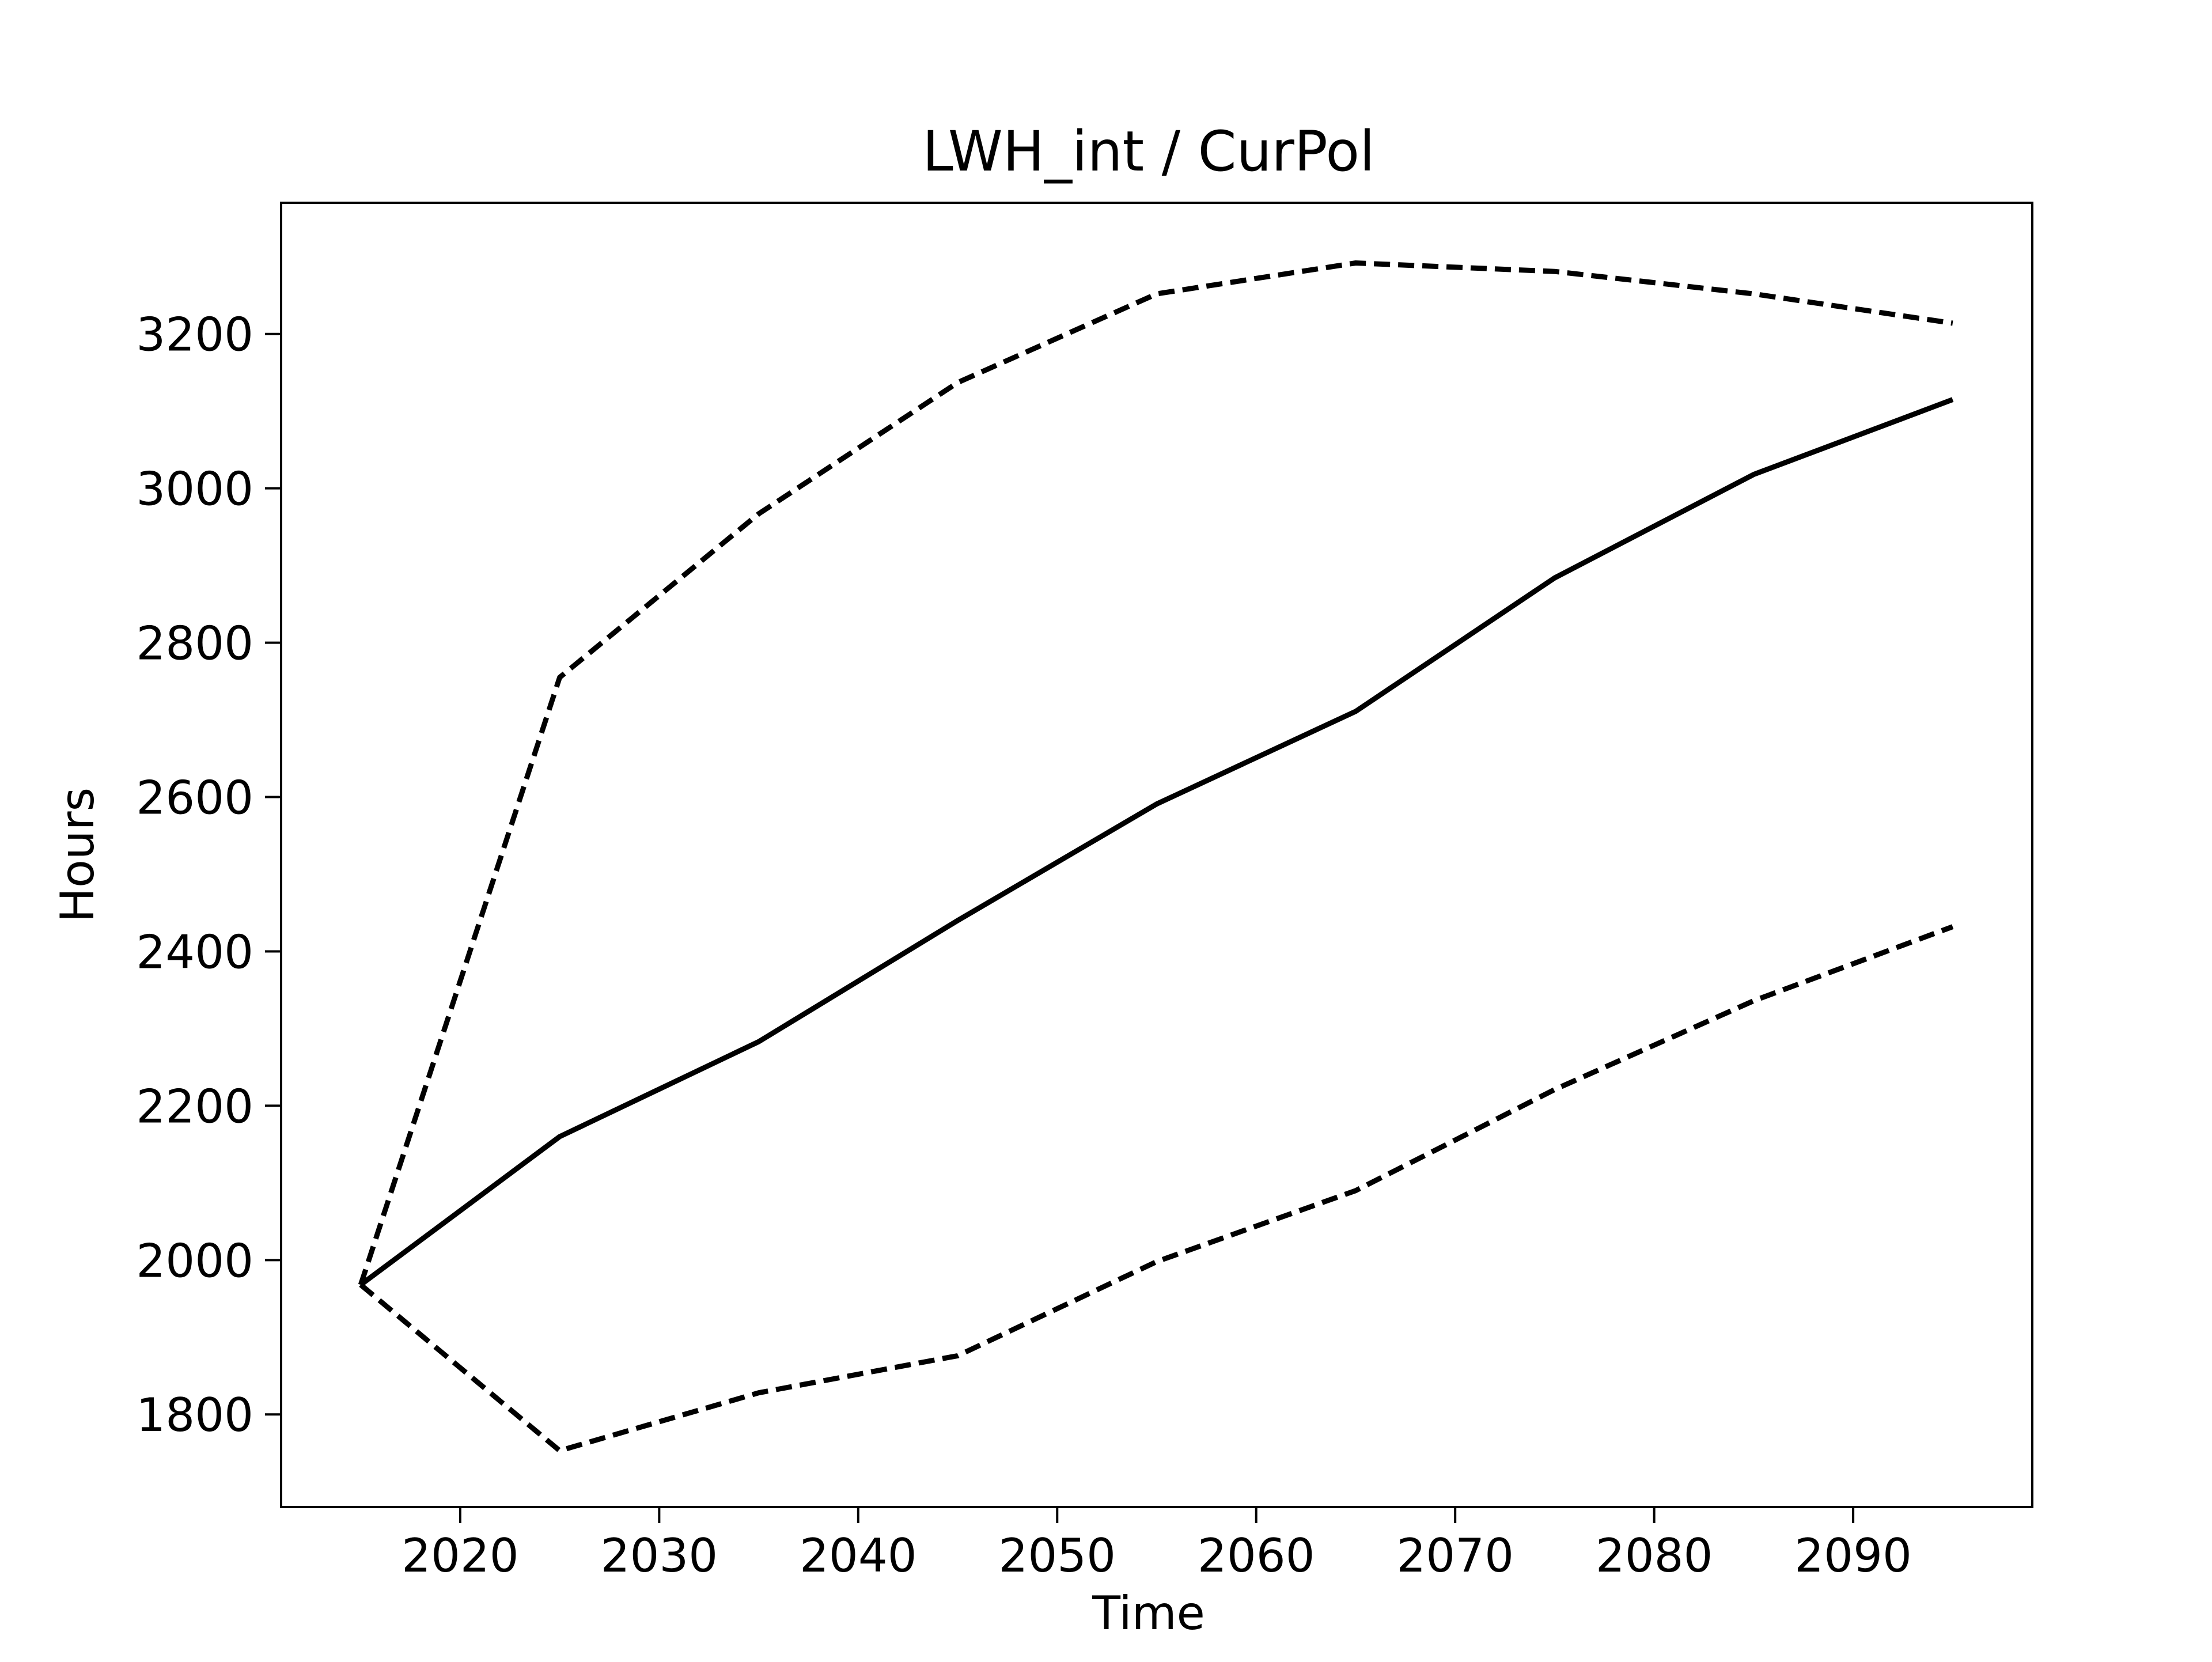 This screenshot has height=1662, width=2212. I want to click on y-tick-label: 2200, so click(194, 1106).